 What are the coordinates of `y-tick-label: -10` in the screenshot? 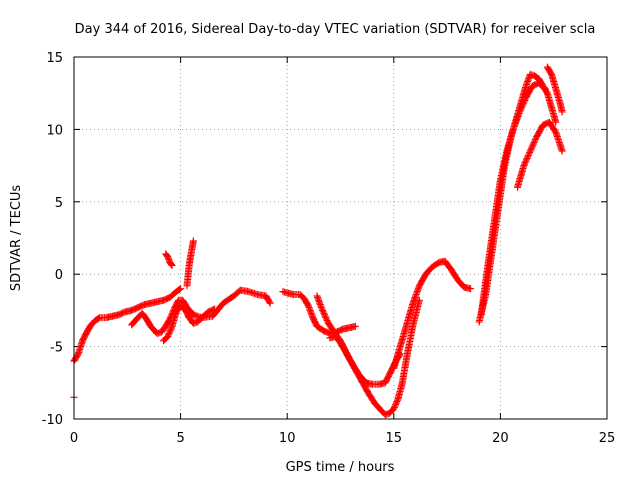 It's located at (52, 420).